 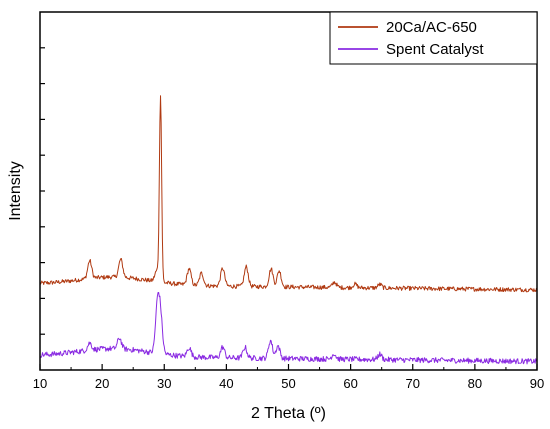 I want to click on legend: 20Ca/AC-650 Spent Catalyst, so click(x=433, y=38).